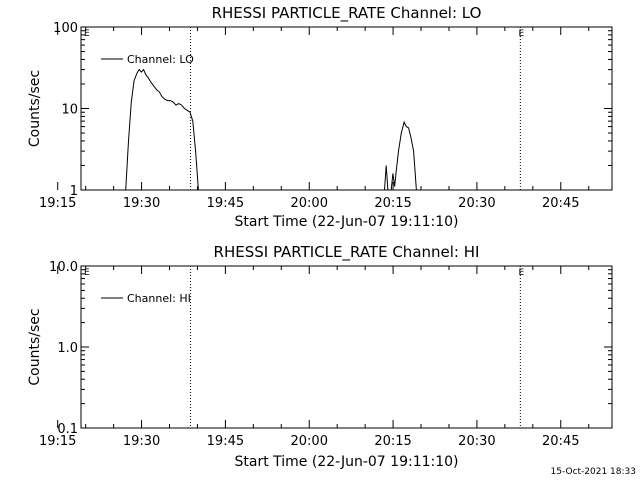 The image size is (640, 480). Describe the element at coordinates (63, 267) in the screenshot. I see `y-tick-label: 10.0` at that location.